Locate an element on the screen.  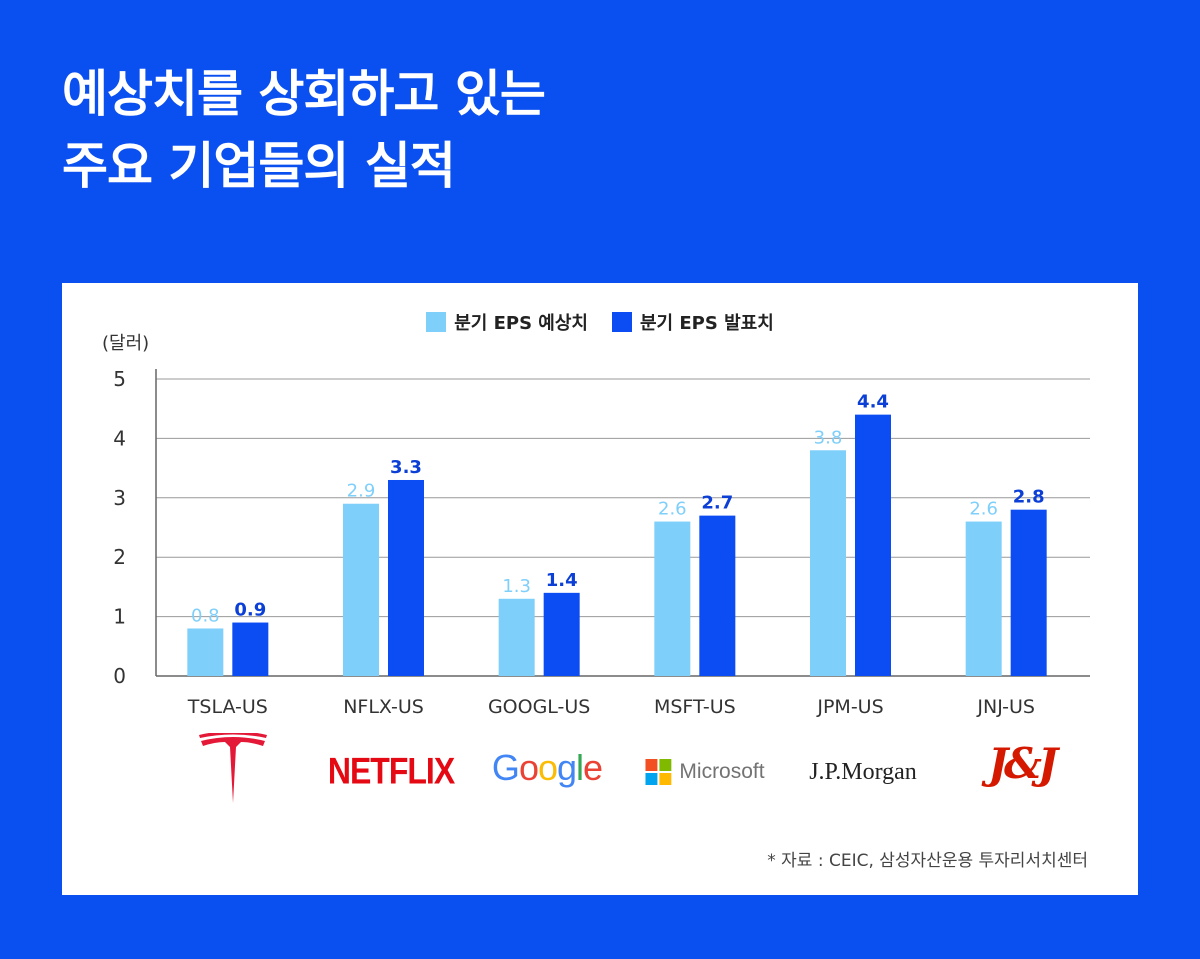
data-label-estimate: 1.3 is located at coordinates (516, 586).